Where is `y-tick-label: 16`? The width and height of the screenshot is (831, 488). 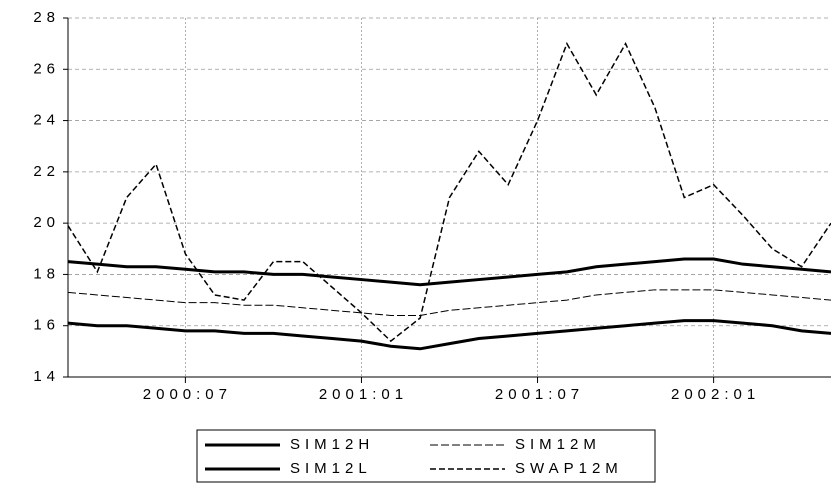 y-tick-label: 16 is located at coordinates (46, 325).